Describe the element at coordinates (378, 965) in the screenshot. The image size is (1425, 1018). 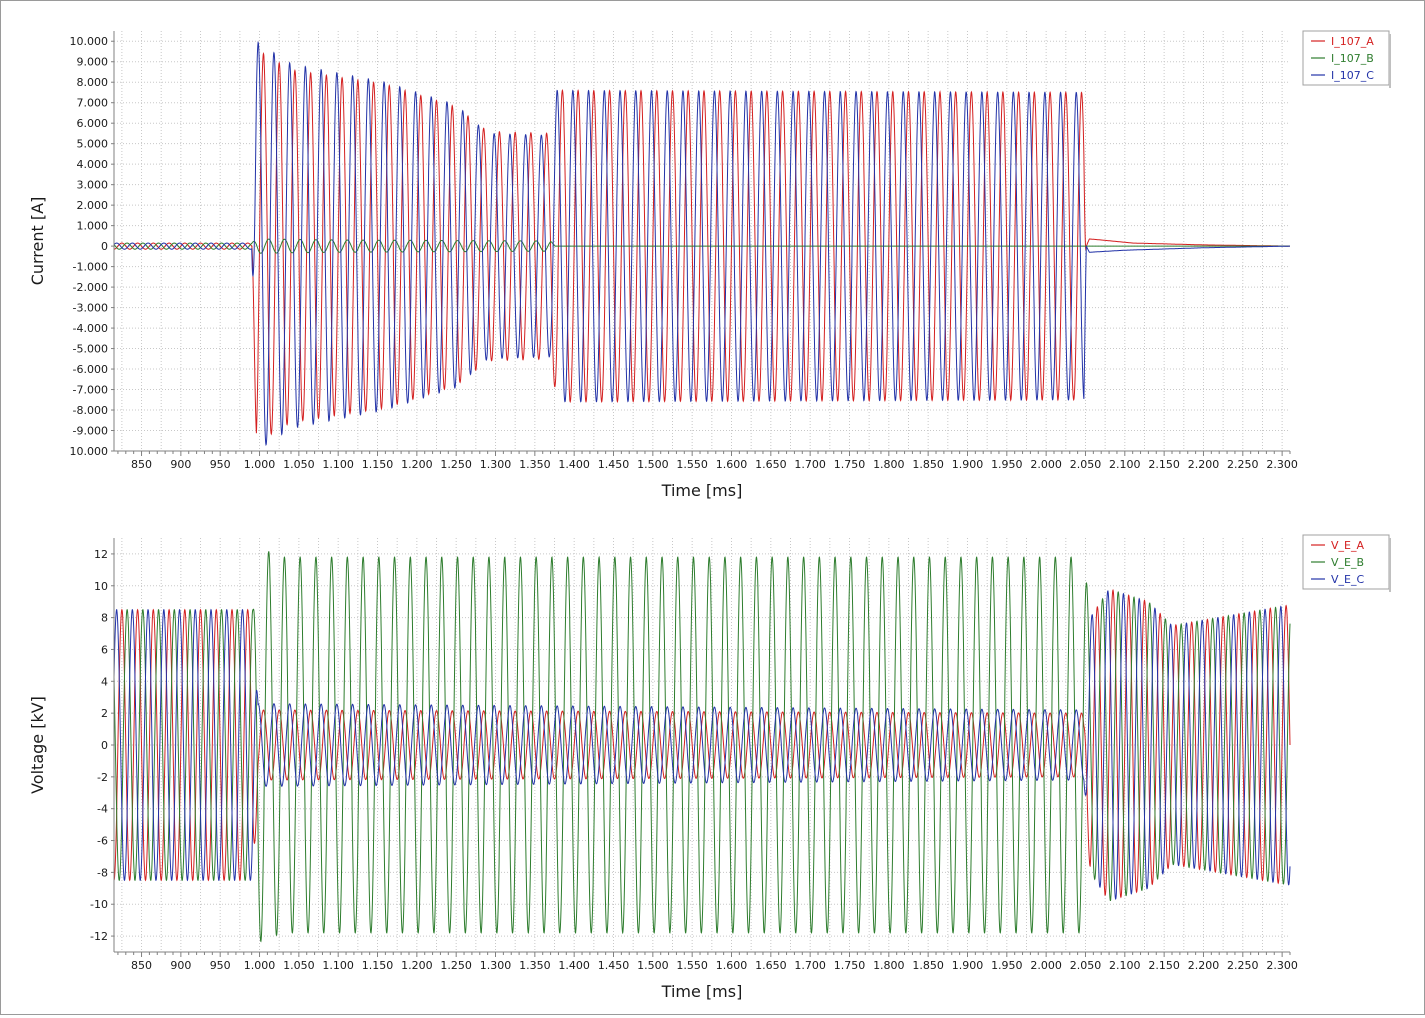
I see `x-tick-label: 1.150` at that location.